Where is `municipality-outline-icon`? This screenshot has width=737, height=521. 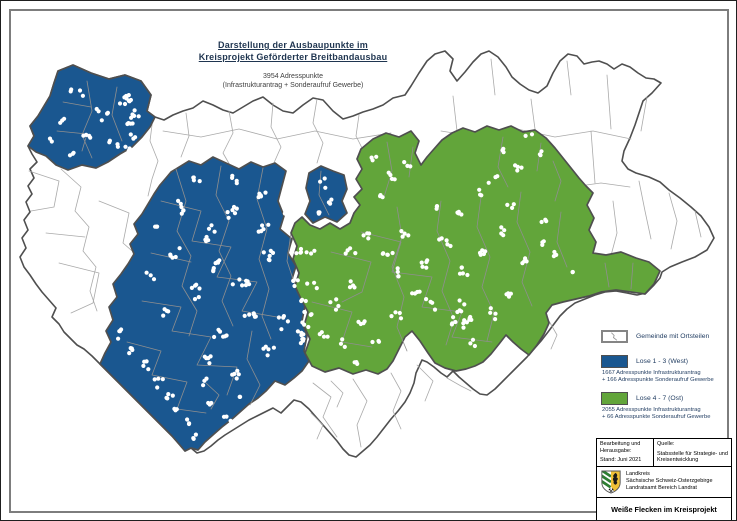 municipality-outline-icon is located at coordinates (614, 336).